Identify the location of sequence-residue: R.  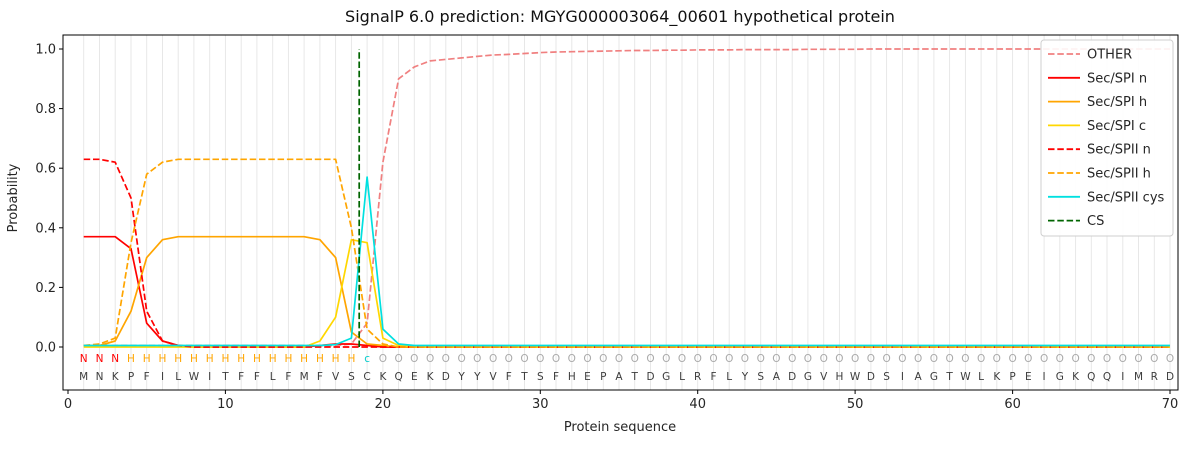
(1154, 377).